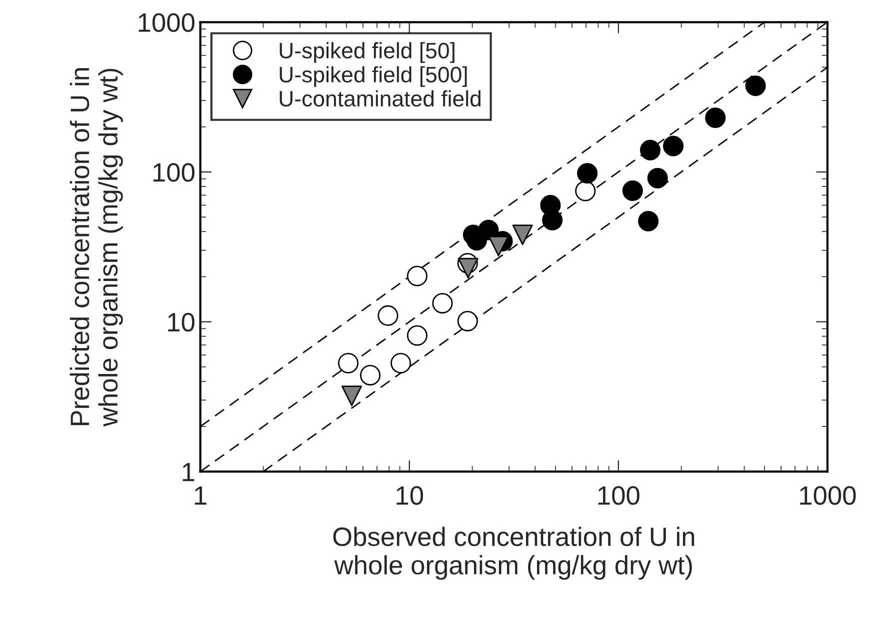 This screenshot has height=633, width=871. Describe the element at coordinates (188, 472) in the screenshot. I see `y-tick-label: 1` at that location.